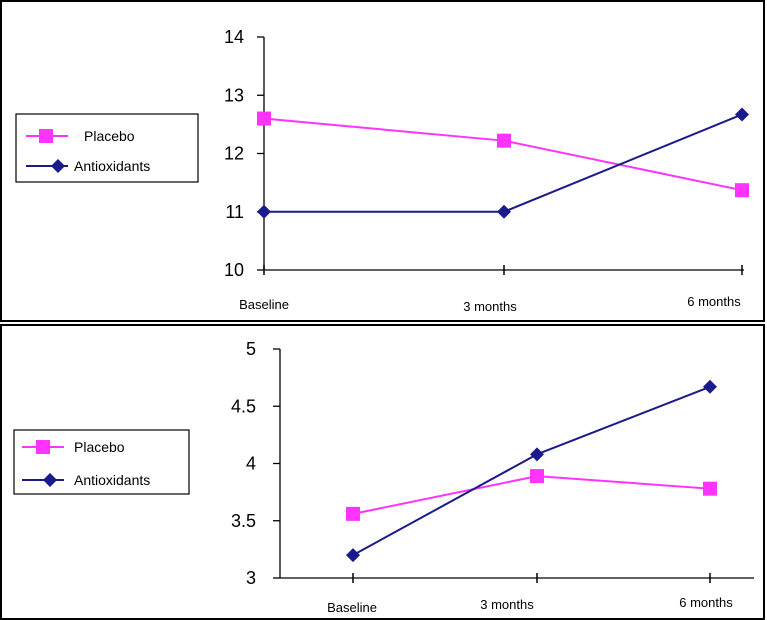 This screenshot has width=767, height=620. What do you see at coordinates (234, 37) in the screenshot?
I see `y-tick-label: 14` at bounding box center [234, 37].